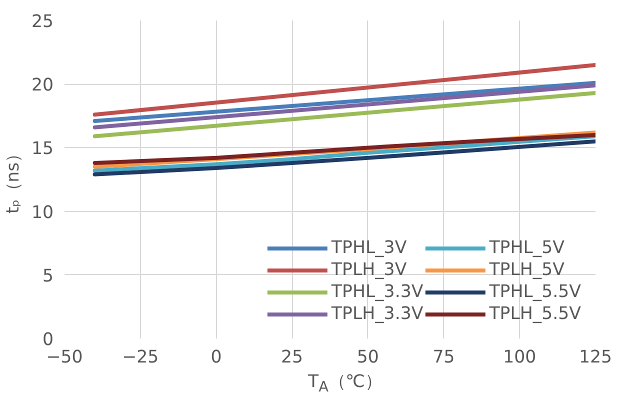 The height and width of the screenshot is (401, 632). Describe the element at coordinates (13, 179) in the screenshot. I see `y-axis-title: tₚ（ns）` at that location.